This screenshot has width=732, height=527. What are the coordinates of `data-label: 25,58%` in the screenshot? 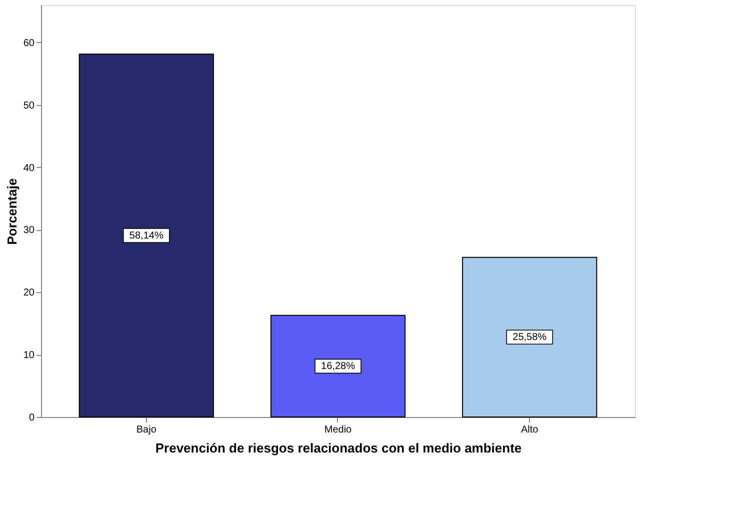 It's located at (529, 338).